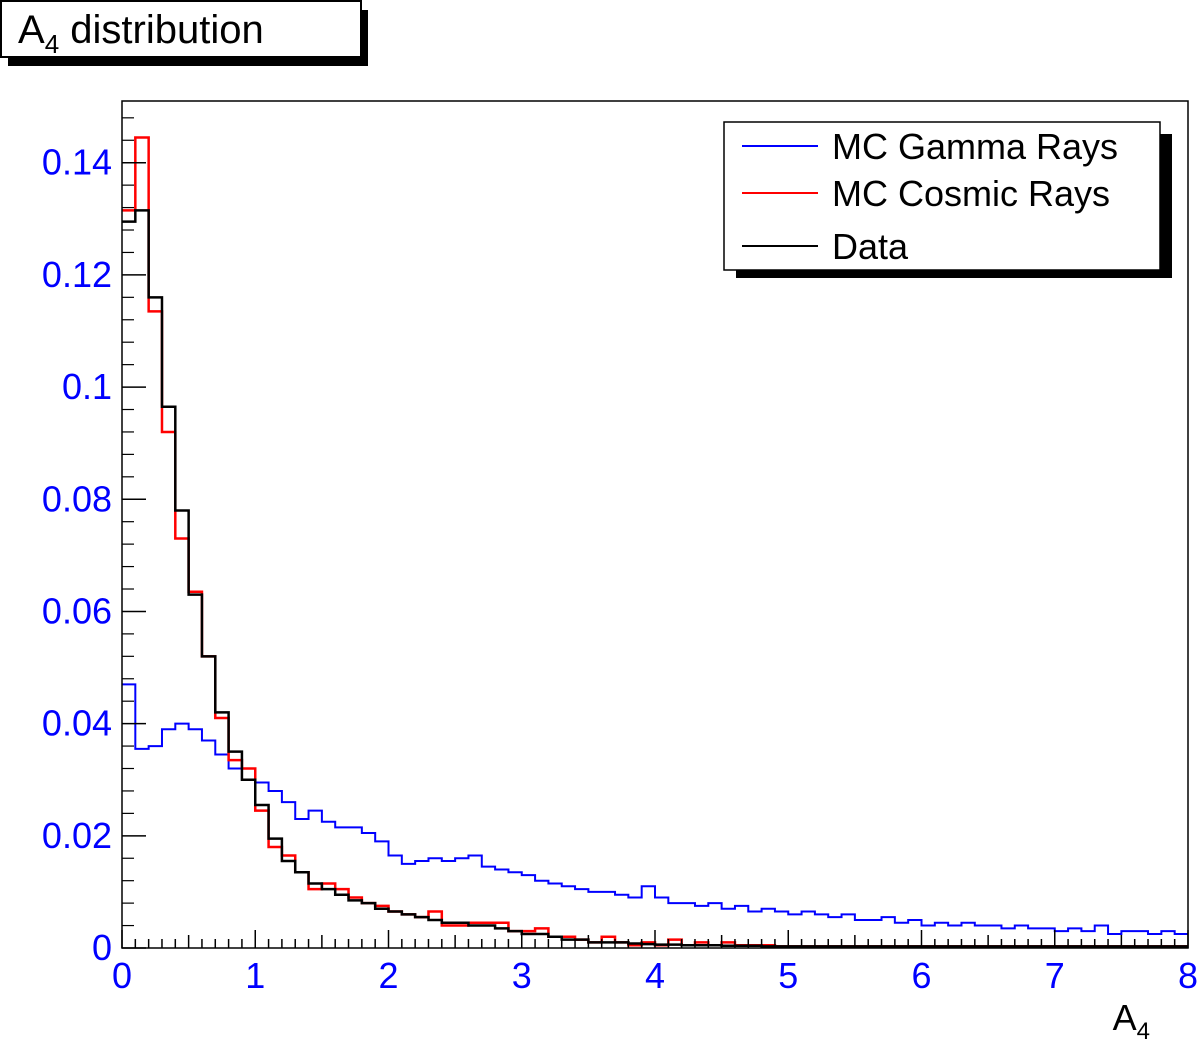 This screenshot has height=1039, width=1200. I want to click on x-tick-label: 0, so click(122, 975).